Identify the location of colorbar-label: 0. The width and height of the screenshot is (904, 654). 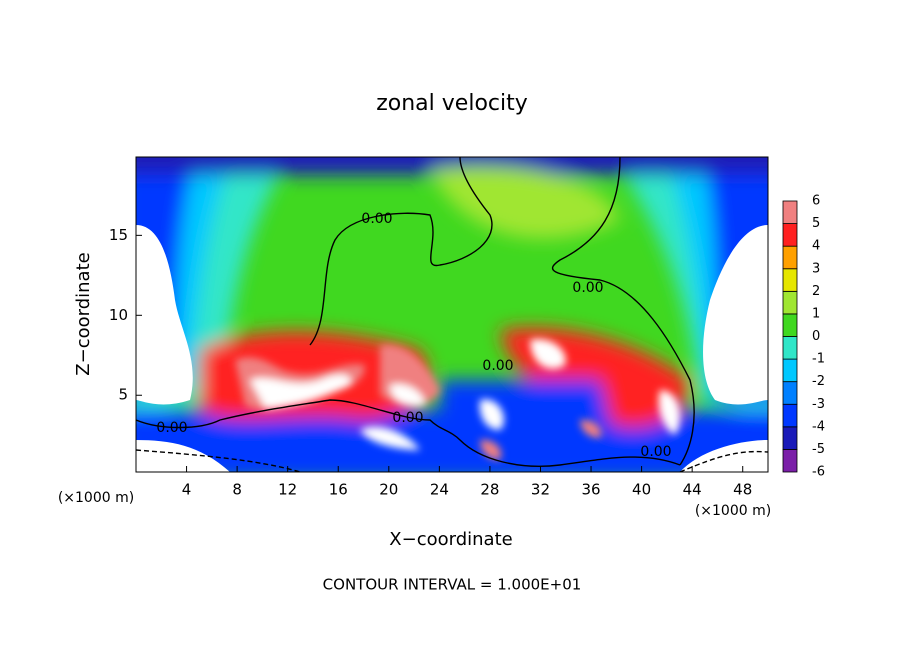
(816, 336).